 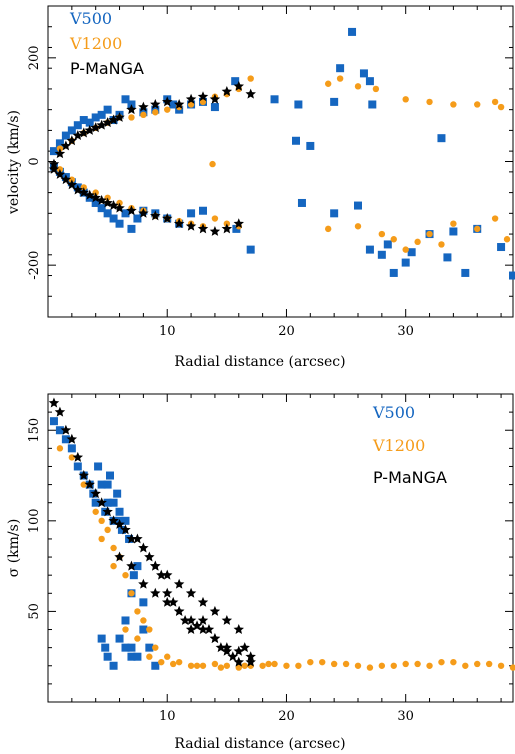 What do you see at coordinates (393, 412) in the screenshot?
I see `legend-v500-bottom: V500` at bounding box center [393, 412].